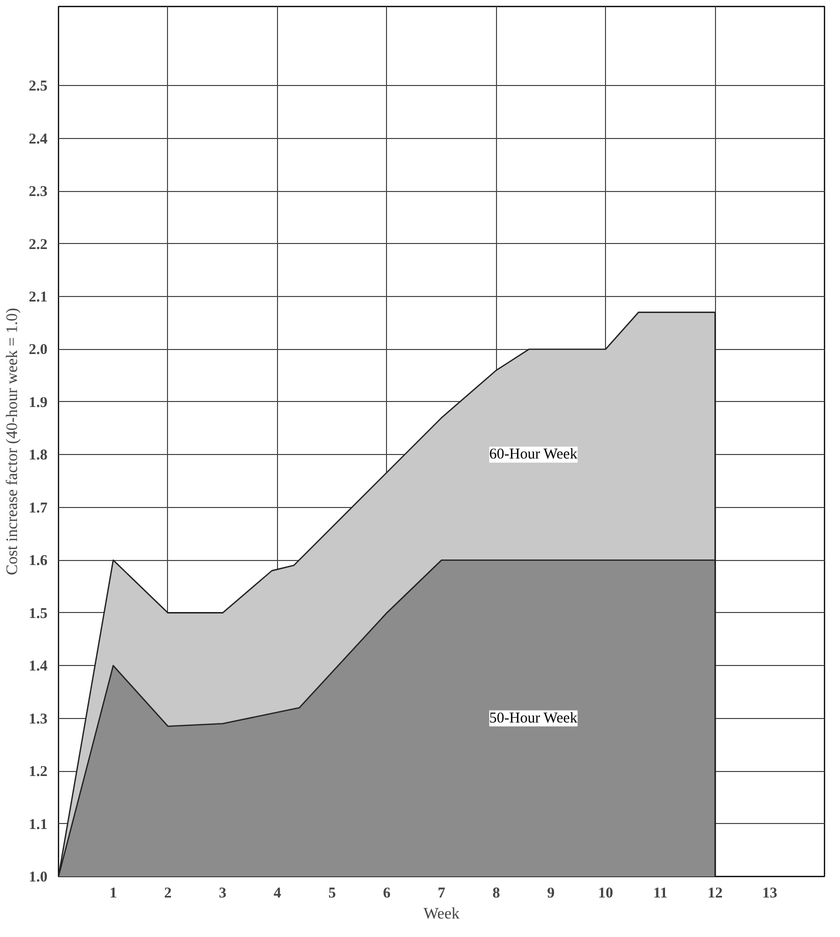 This screenshot has height=937, width=840. Describe the element at coordinates (441, 914) in the screenshot. I see `x-axis-title: Week` at that location.